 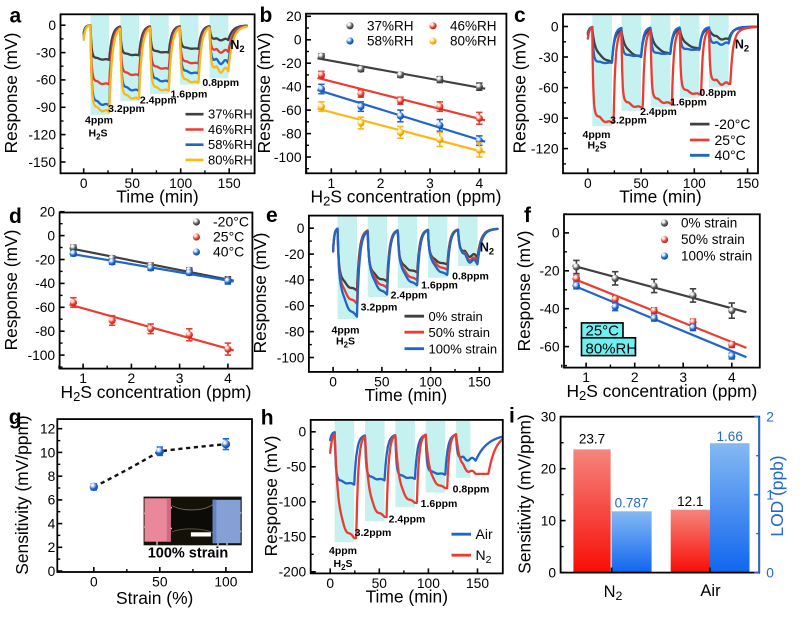 What do you see at coordinates (525, 493) in the screenshot?
I see `svg-text: Sensitivity (mV/ppm)` at bounding box center [525, 493].